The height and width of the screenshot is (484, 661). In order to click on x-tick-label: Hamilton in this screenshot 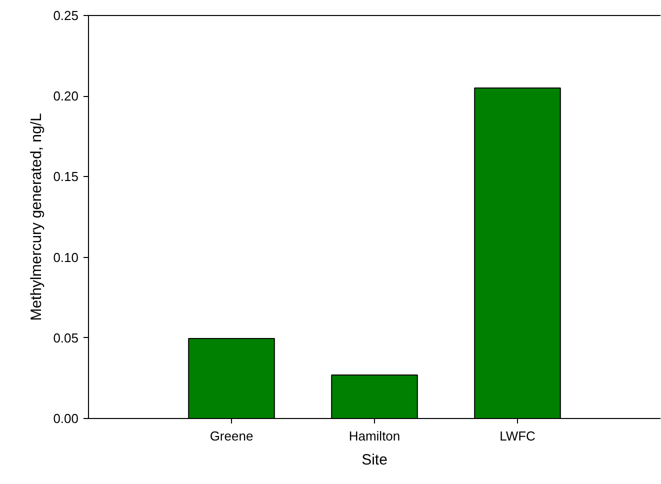, I will do `click(374, 436)`.